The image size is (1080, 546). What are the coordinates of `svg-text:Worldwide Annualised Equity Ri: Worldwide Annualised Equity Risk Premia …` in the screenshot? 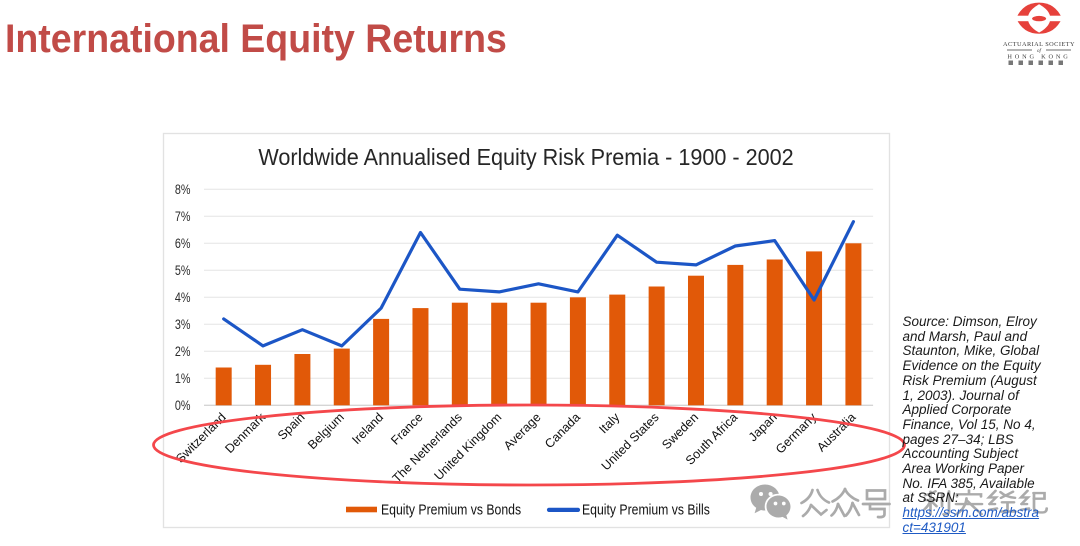 It's located at (525, 157).